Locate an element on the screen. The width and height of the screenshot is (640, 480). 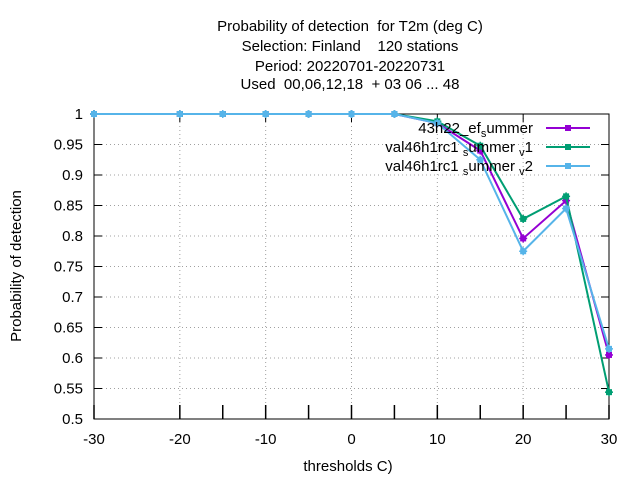
legend-label: 43h22_efsummer is located at coordinates (475, 130).